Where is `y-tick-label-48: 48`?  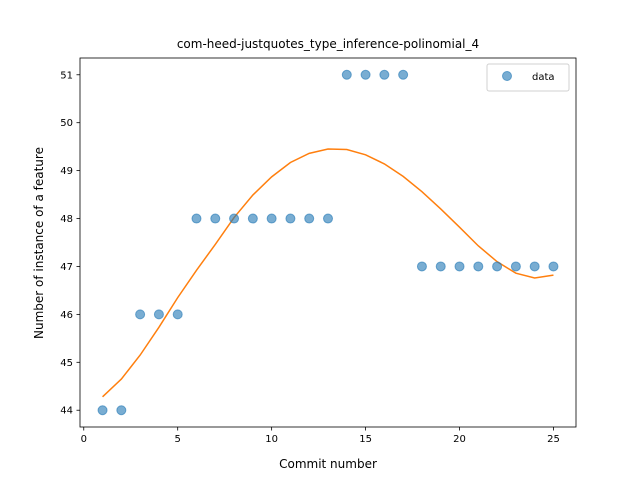 y-tick-label-48: 48 is located at coordinates (66, 219).